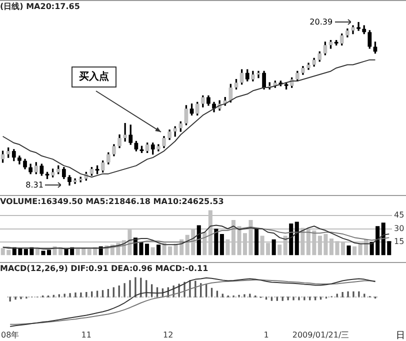 The width and height of the screenshot is (406, 341). I want to click on y-tick-label: 15, so click(399, 241).